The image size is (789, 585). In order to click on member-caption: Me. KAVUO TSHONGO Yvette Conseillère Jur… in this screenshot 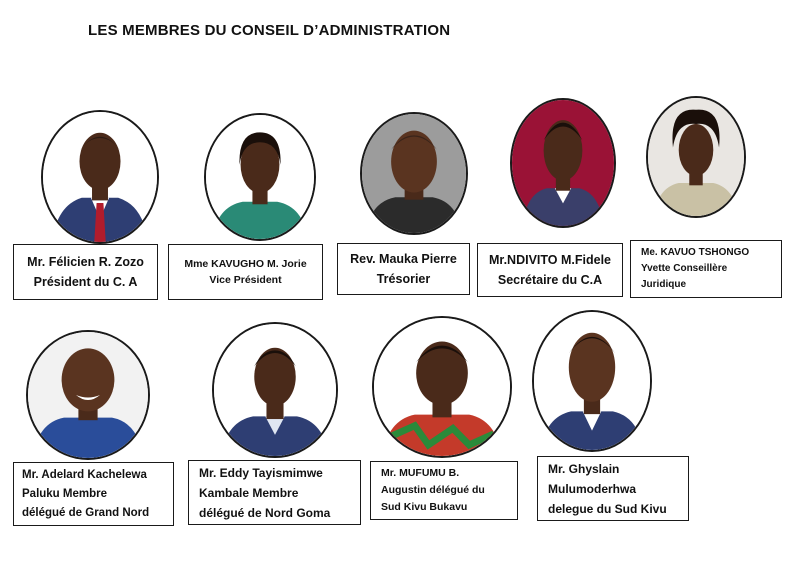, I will do `click(706, 269)`.